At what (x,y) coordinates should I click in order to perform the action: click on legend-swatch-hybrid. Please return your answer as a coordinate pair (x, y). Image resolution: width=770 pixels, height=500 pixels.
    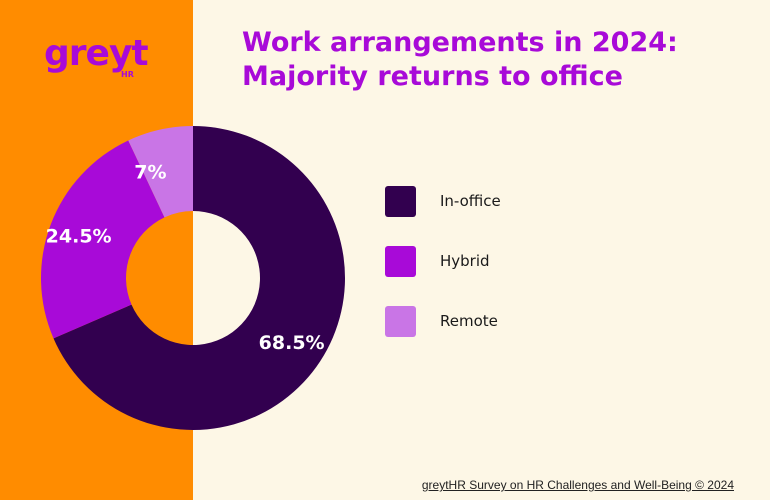
    Looking at the image, I should click on (400, 261).